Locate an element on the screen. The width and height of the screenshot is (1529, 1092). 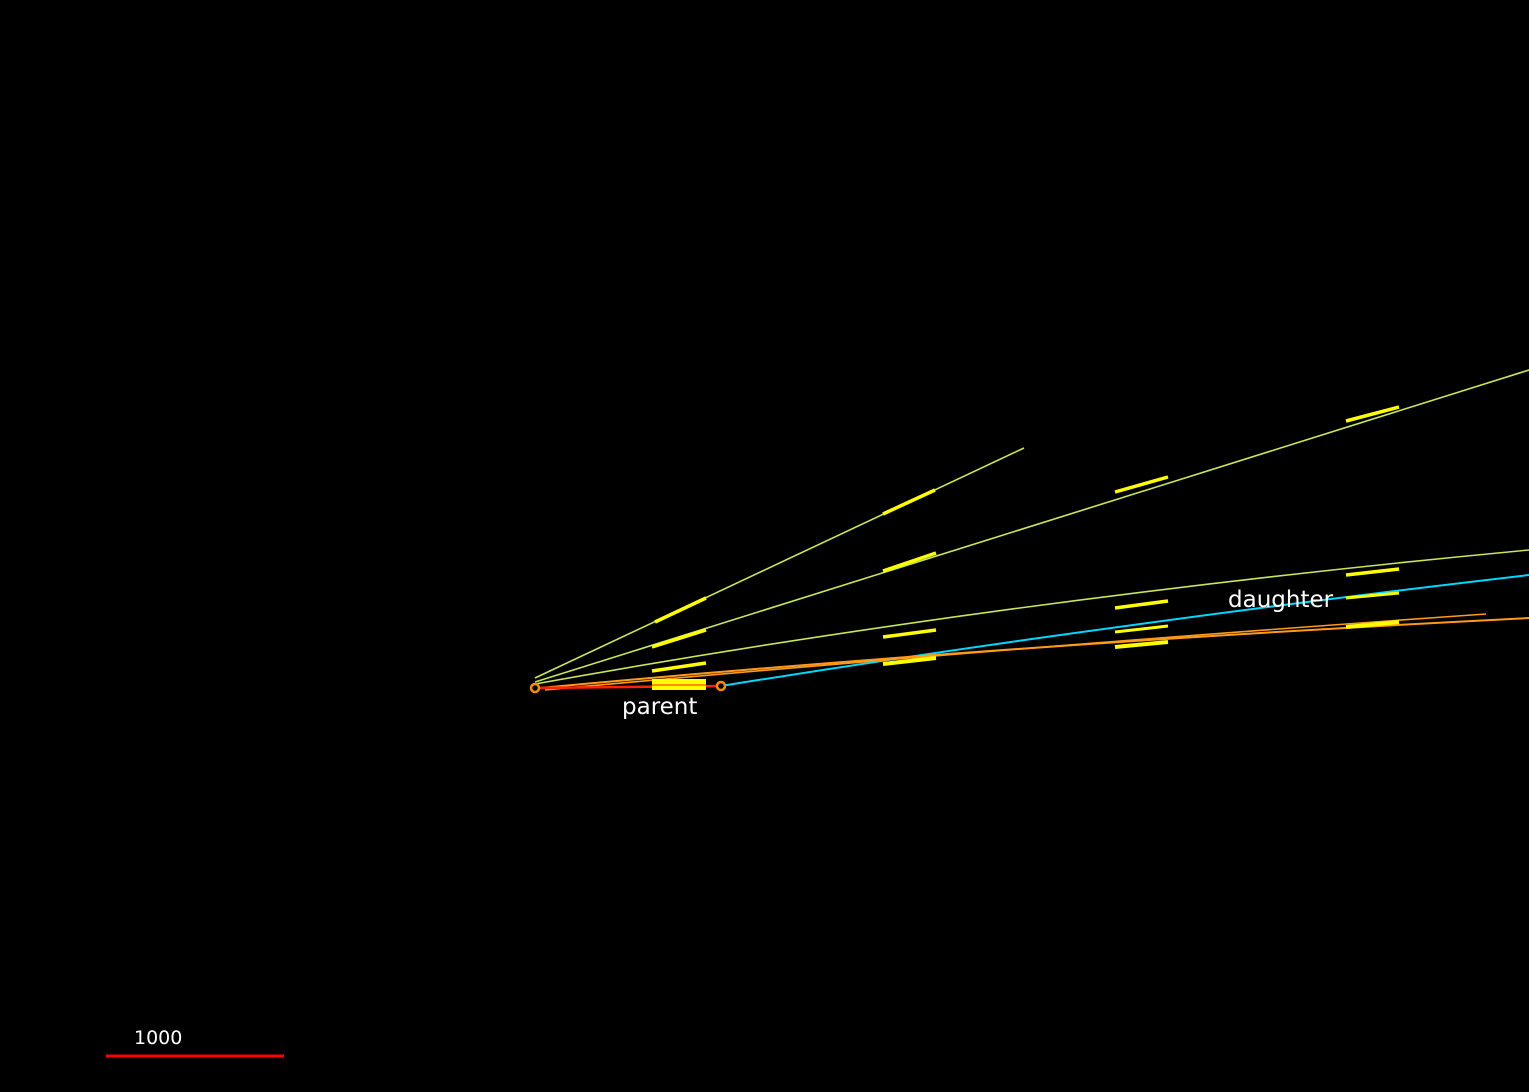
track-parent is located at coordinates (628, 684).